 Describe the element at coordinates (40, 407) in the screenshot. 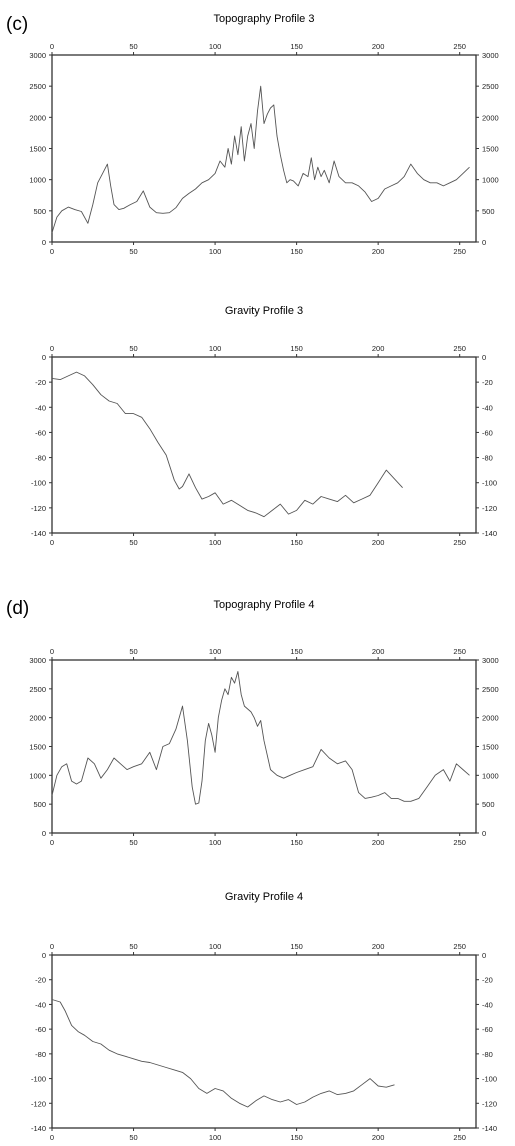

I see `y-tick-label-left: -40` at that location.